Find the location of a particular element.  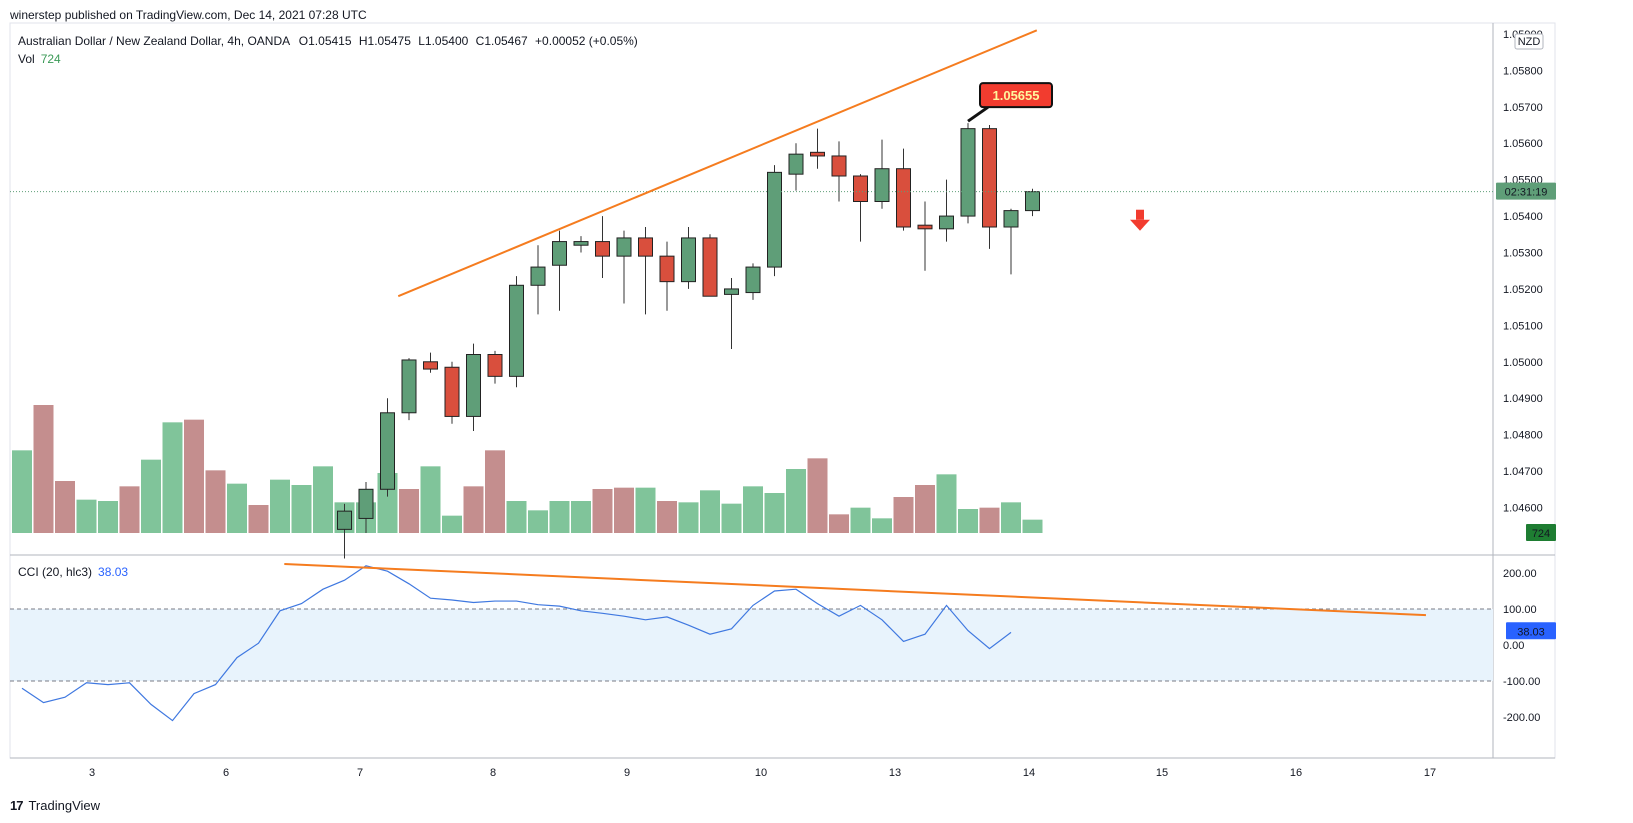

svg-text: 38.03 is located at coordinates (1531, 632).